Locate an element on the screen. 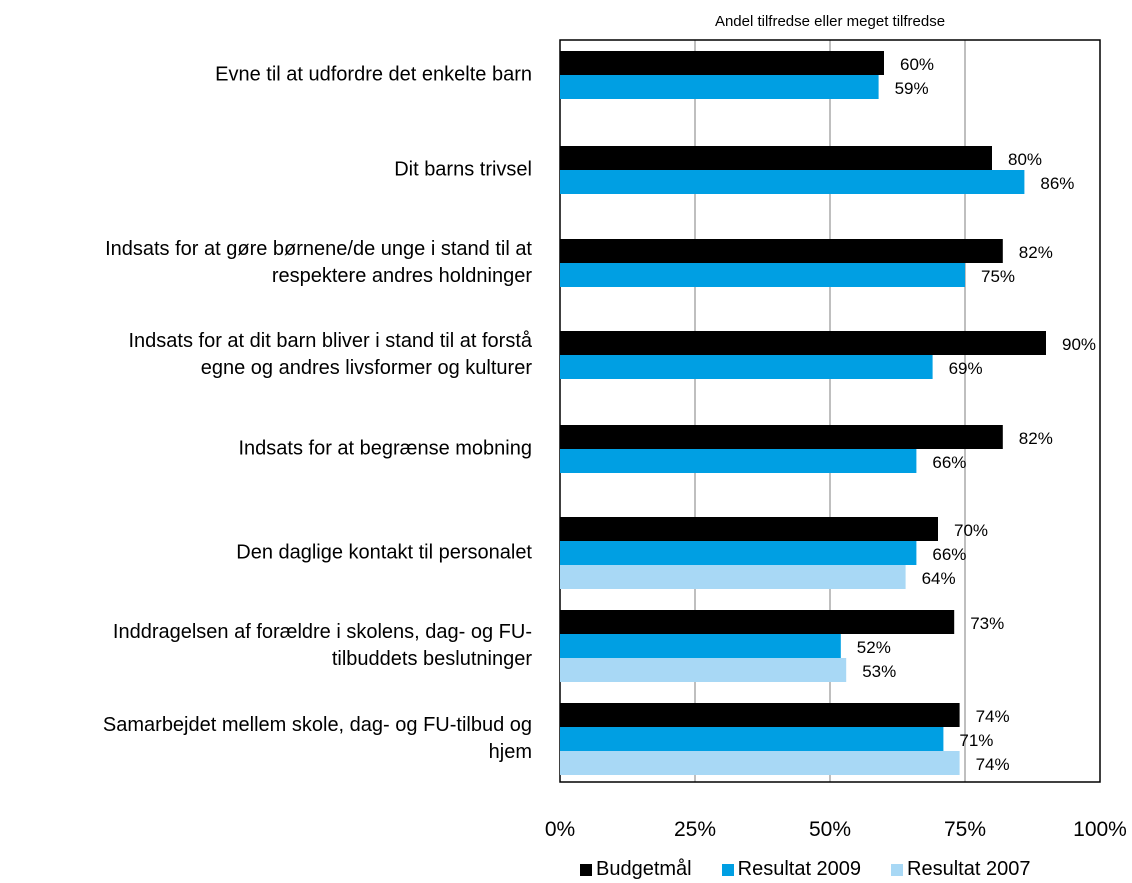  legend-item-2007: Resultat 2007 is located at coordinates (960, 869).